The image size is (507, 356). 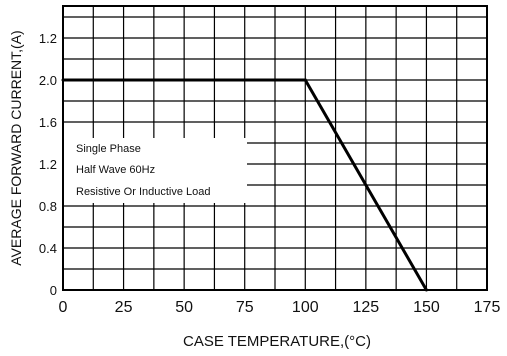 I want to click on x-tick-label: 0, so click(x=63, y=307).